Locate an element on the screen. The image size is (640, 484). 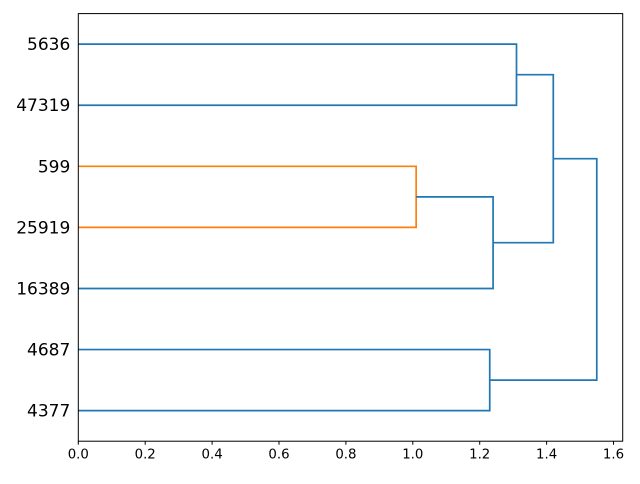
x-tick-label: 0.2 is located at coordinates (145, 455).